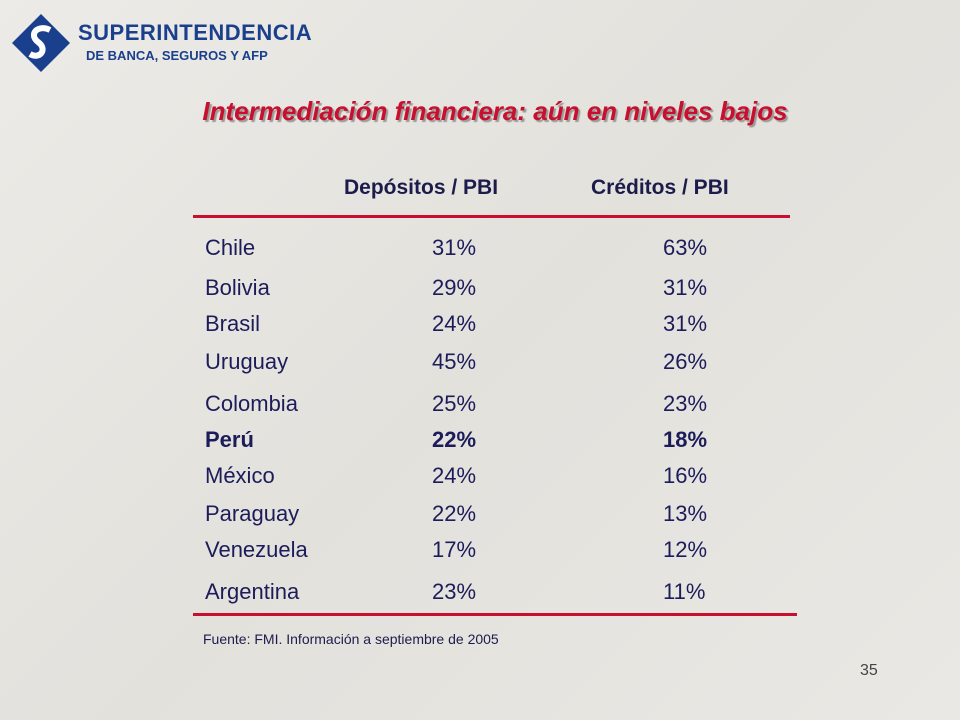  Describe the element at coordinates (454, 591) in the screenshot. I see `deposits: 23%` at that location.